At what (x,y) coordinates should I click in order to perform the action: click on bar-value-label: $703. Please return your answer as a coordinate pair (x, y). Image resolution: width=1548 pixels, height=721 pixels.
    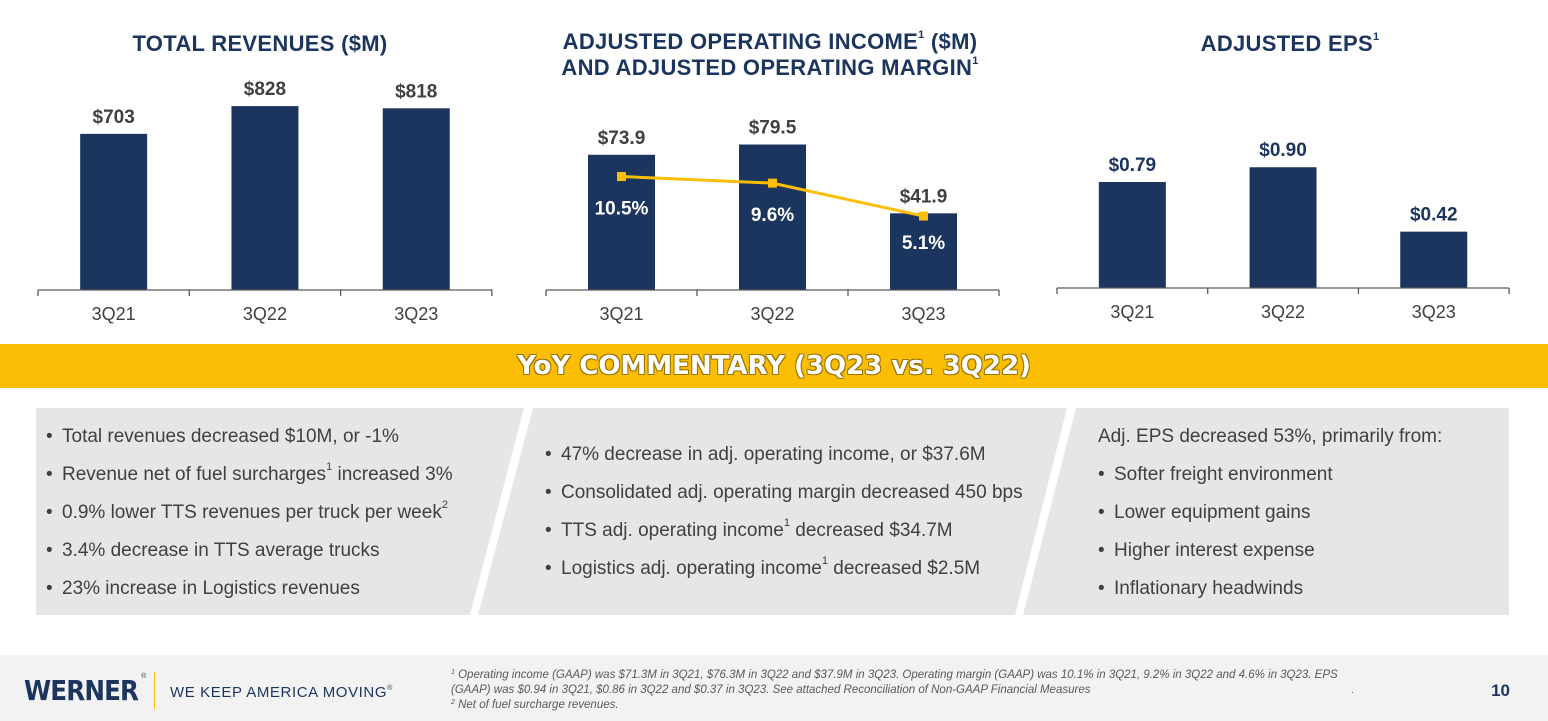
    Looking at the image, I should click on (114, 117).